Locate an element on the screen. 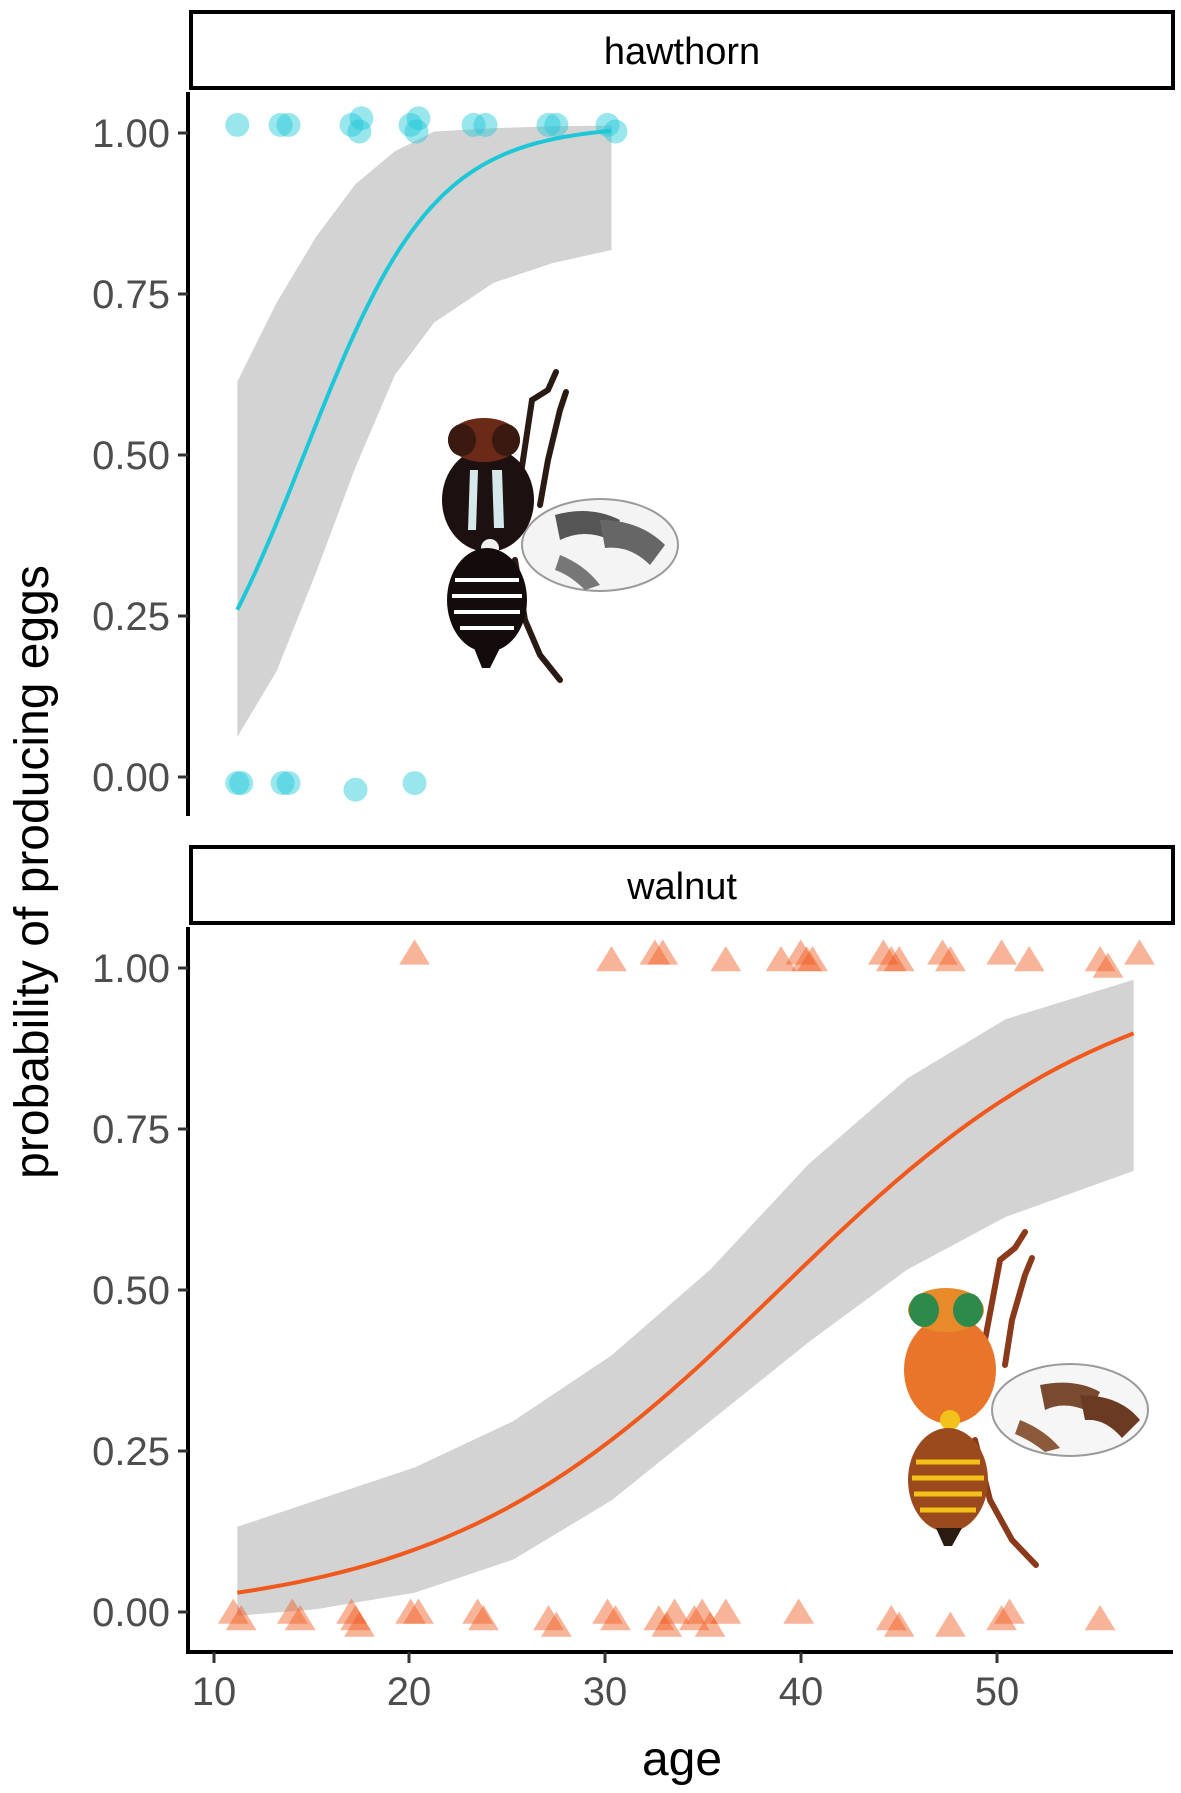  strip-label-hawthorn: hawthorn is located at coordinates (682, 52).